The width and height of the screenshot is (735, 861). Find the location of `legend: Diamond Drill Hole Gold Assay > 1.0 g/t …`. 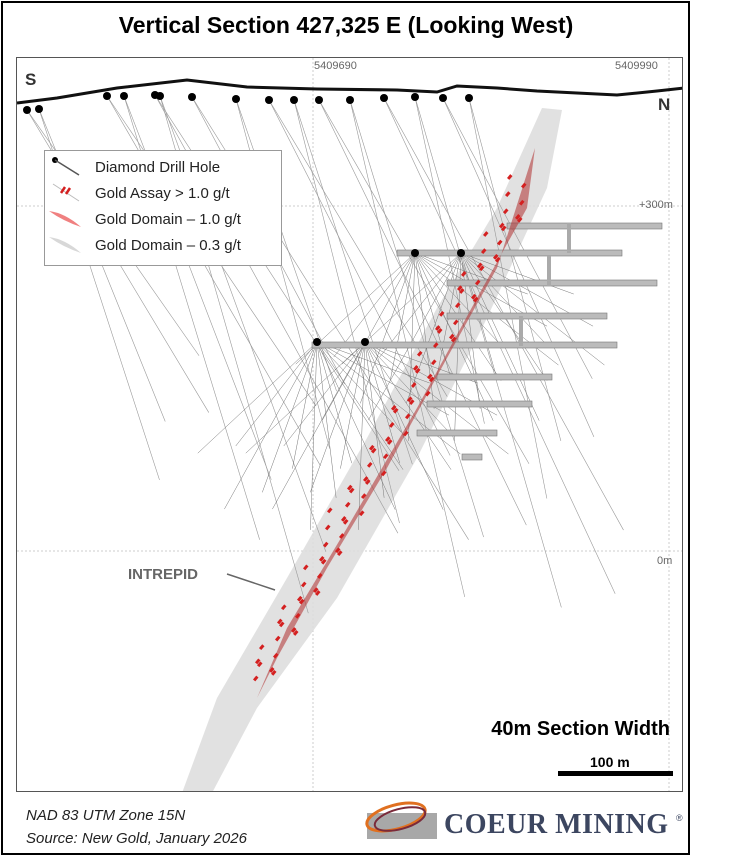

legend: Diamond Drill Hole Gold Assay > 1.0 g/t … is located at coordinates (163, 208).